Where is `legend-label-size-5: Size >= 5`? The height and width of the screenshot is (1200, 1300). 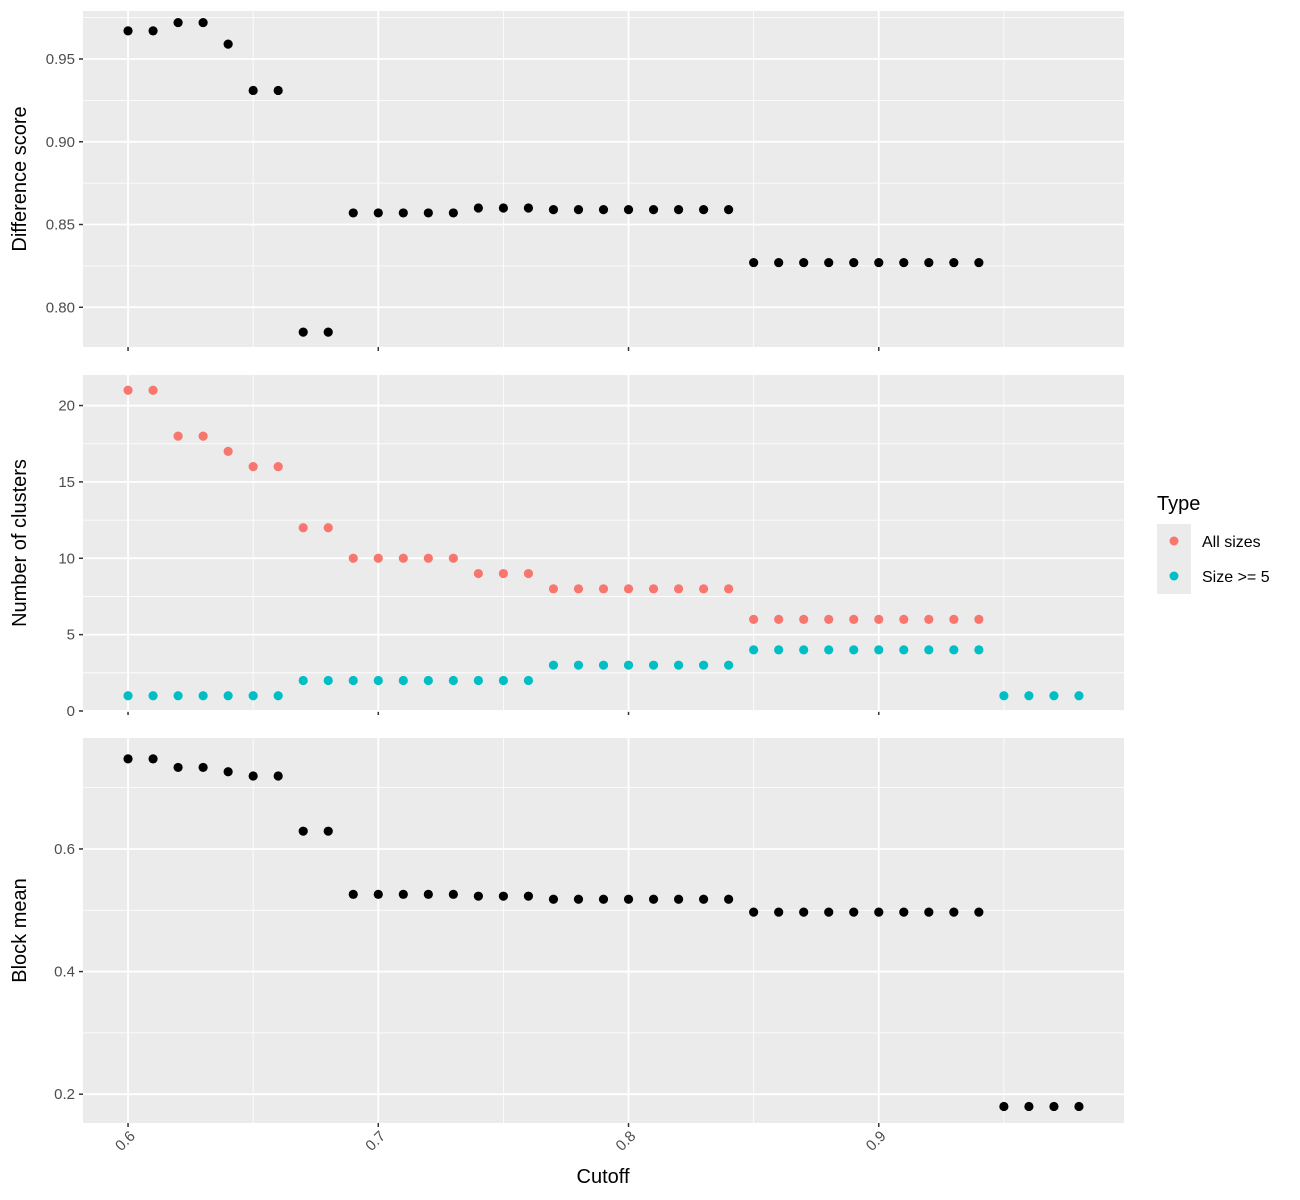
legend-label-size-5: Size >= 5 is located at coordinates (1236, 577).